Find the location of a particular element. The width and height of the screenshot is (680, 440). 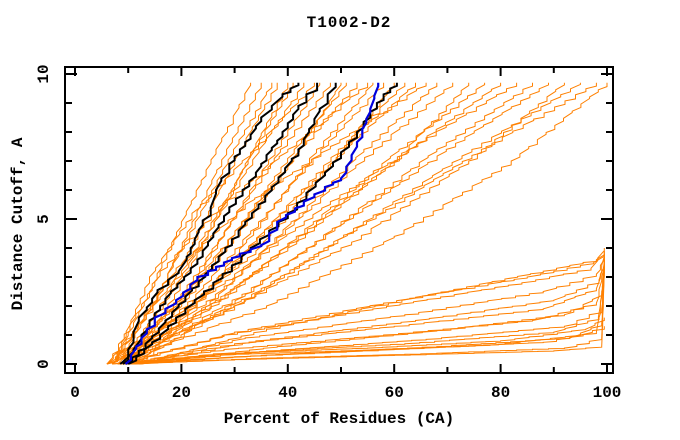

x-axis-label: Percent of Residues (CA) is located at coordinates (339, 419).